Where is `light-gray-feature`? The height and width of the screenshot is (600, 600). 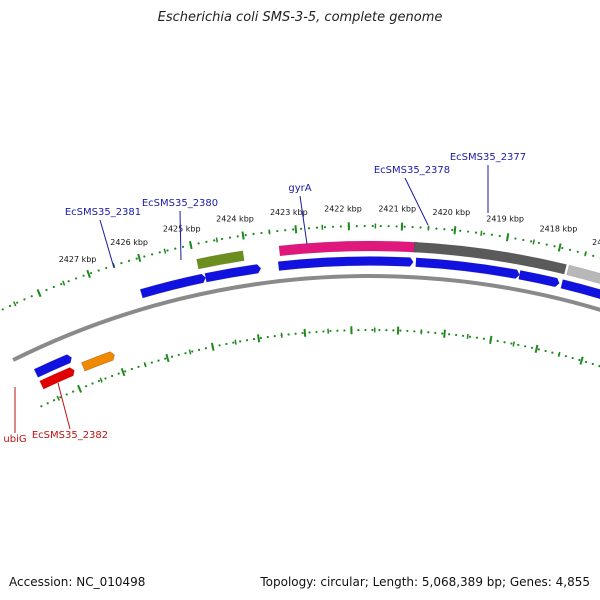 light-gray-feature is located at coordinates (583, 274).